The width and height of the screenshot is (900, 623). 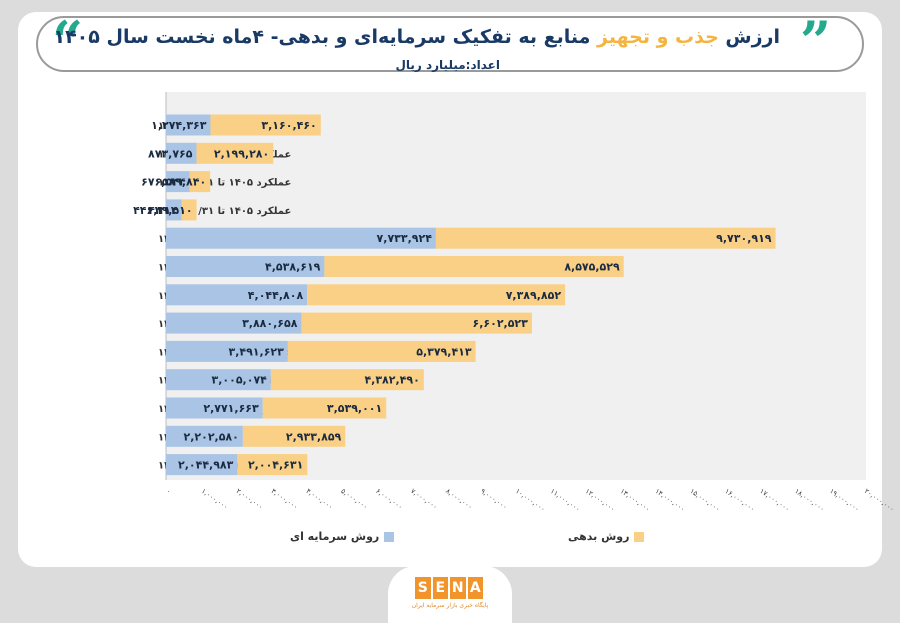 I want to click on x-tick-label: ۱۰,۰۰۰,۰۰۰, so click(x=530, y=500).